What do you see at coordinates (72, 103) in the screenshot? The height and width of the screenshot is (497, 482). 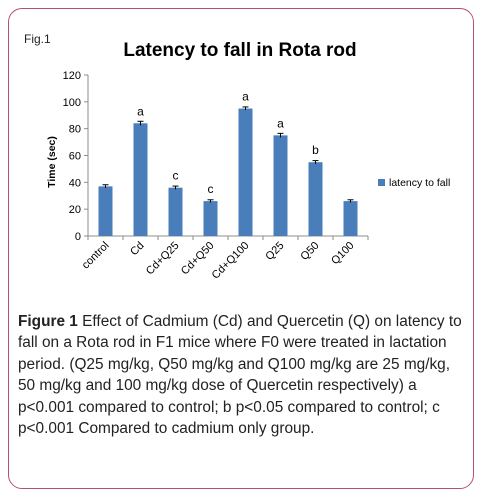 I see `y-tick-label: 100` at bounding box center [72, 103].